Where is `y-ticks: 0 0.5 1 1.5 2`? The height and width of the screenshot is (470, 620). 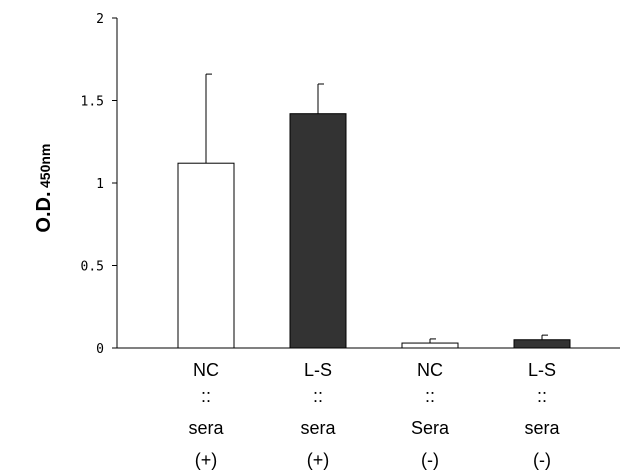 y-ticks: 0 0.5 1 1.5 2 is located at coordinates (99, 184).